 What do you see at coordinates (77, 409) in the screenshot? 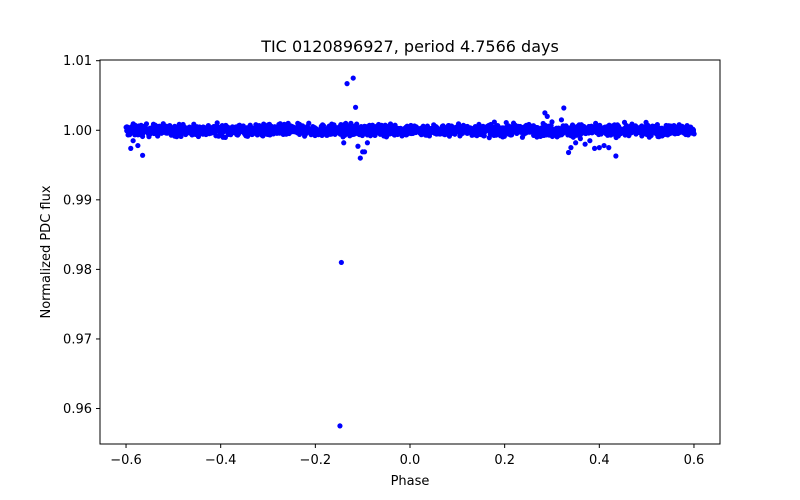
I see `y-tick-label: 0.96` at bounding box center [77, 409].